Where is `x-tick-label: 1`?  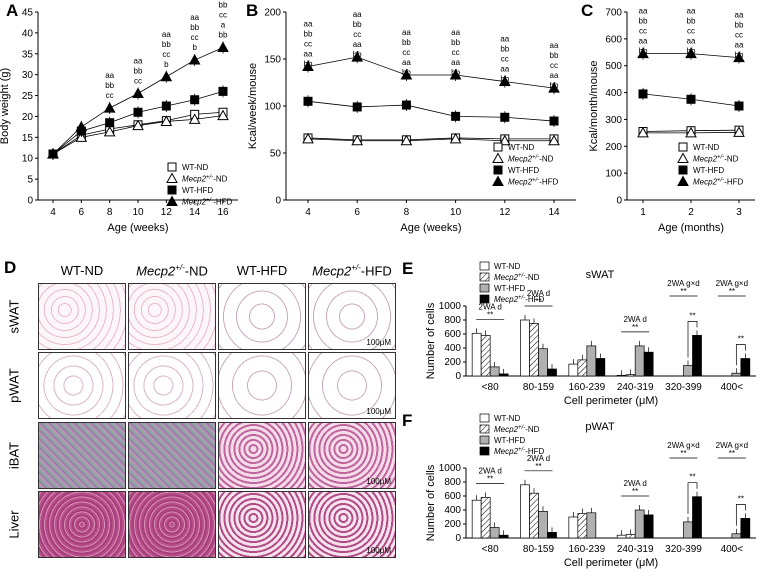 x-tick-label: 1 is located at coordinates (643, 212).